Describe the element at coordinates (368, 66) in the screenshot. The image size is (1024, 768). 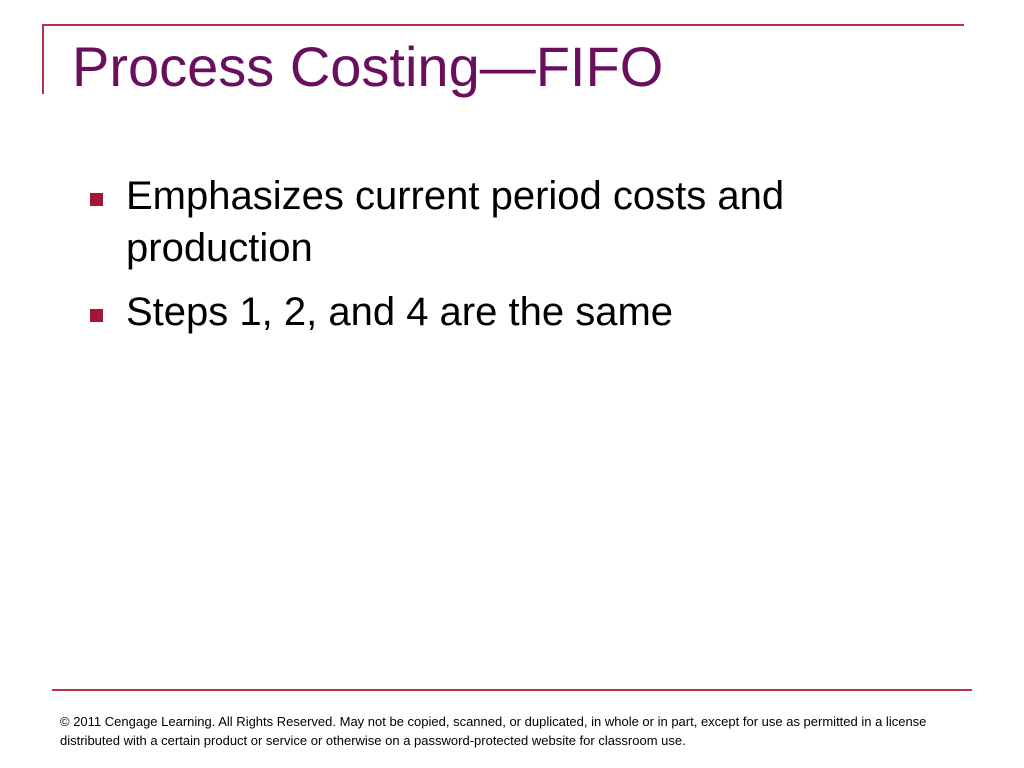
I see `slide-title: Process Costing—FIFO` at that location.